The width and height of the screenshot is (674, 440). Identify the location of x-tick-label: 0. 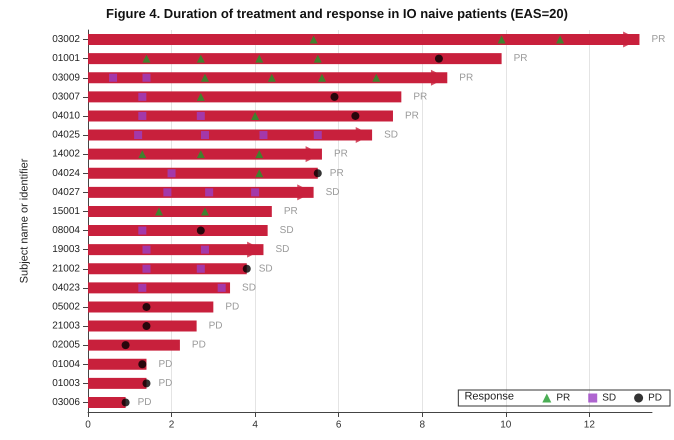
(88, 425).